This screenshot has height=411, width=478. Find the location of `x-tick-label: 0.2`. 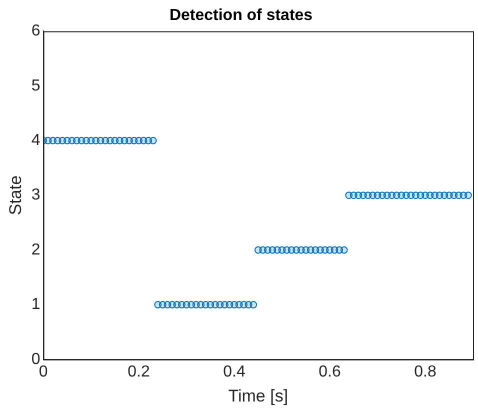

x-tick-label: 0.2 is located at coordinates (139, 371).